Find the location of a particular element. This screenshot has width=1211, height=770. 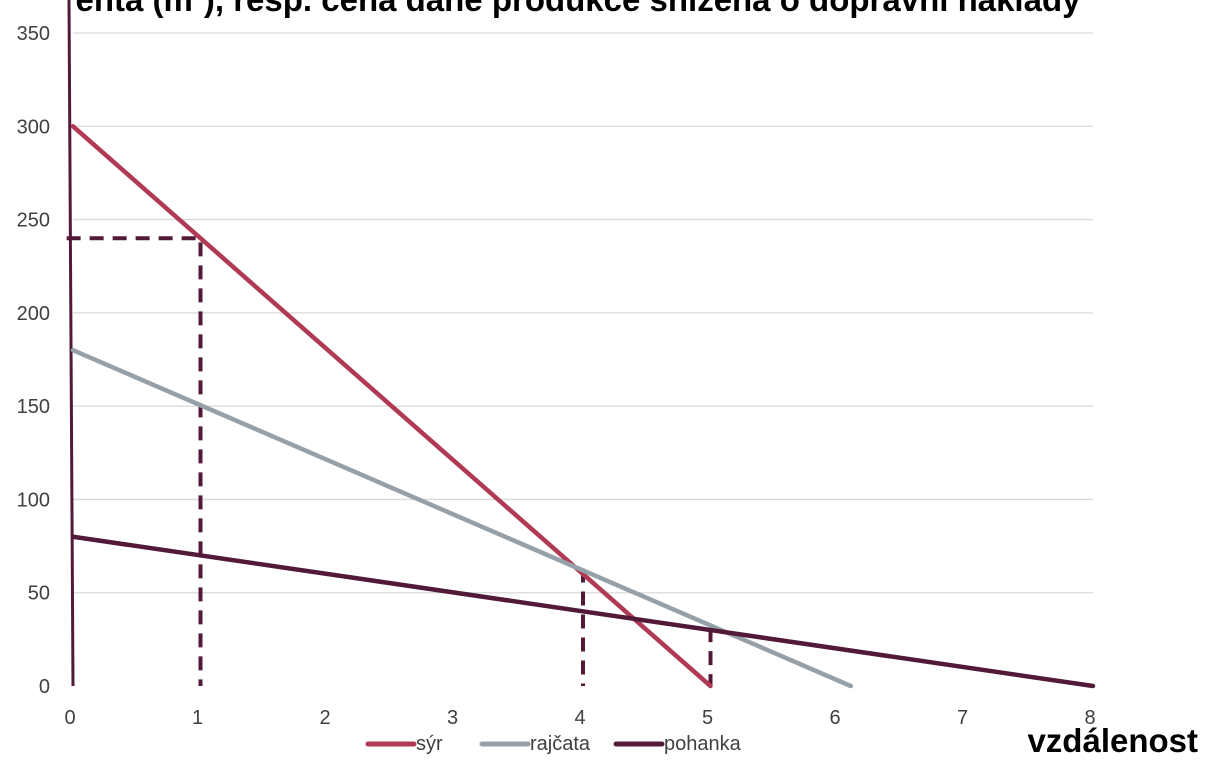

x-axis-label: vzdálenost is located at coordinates (1112, 740).